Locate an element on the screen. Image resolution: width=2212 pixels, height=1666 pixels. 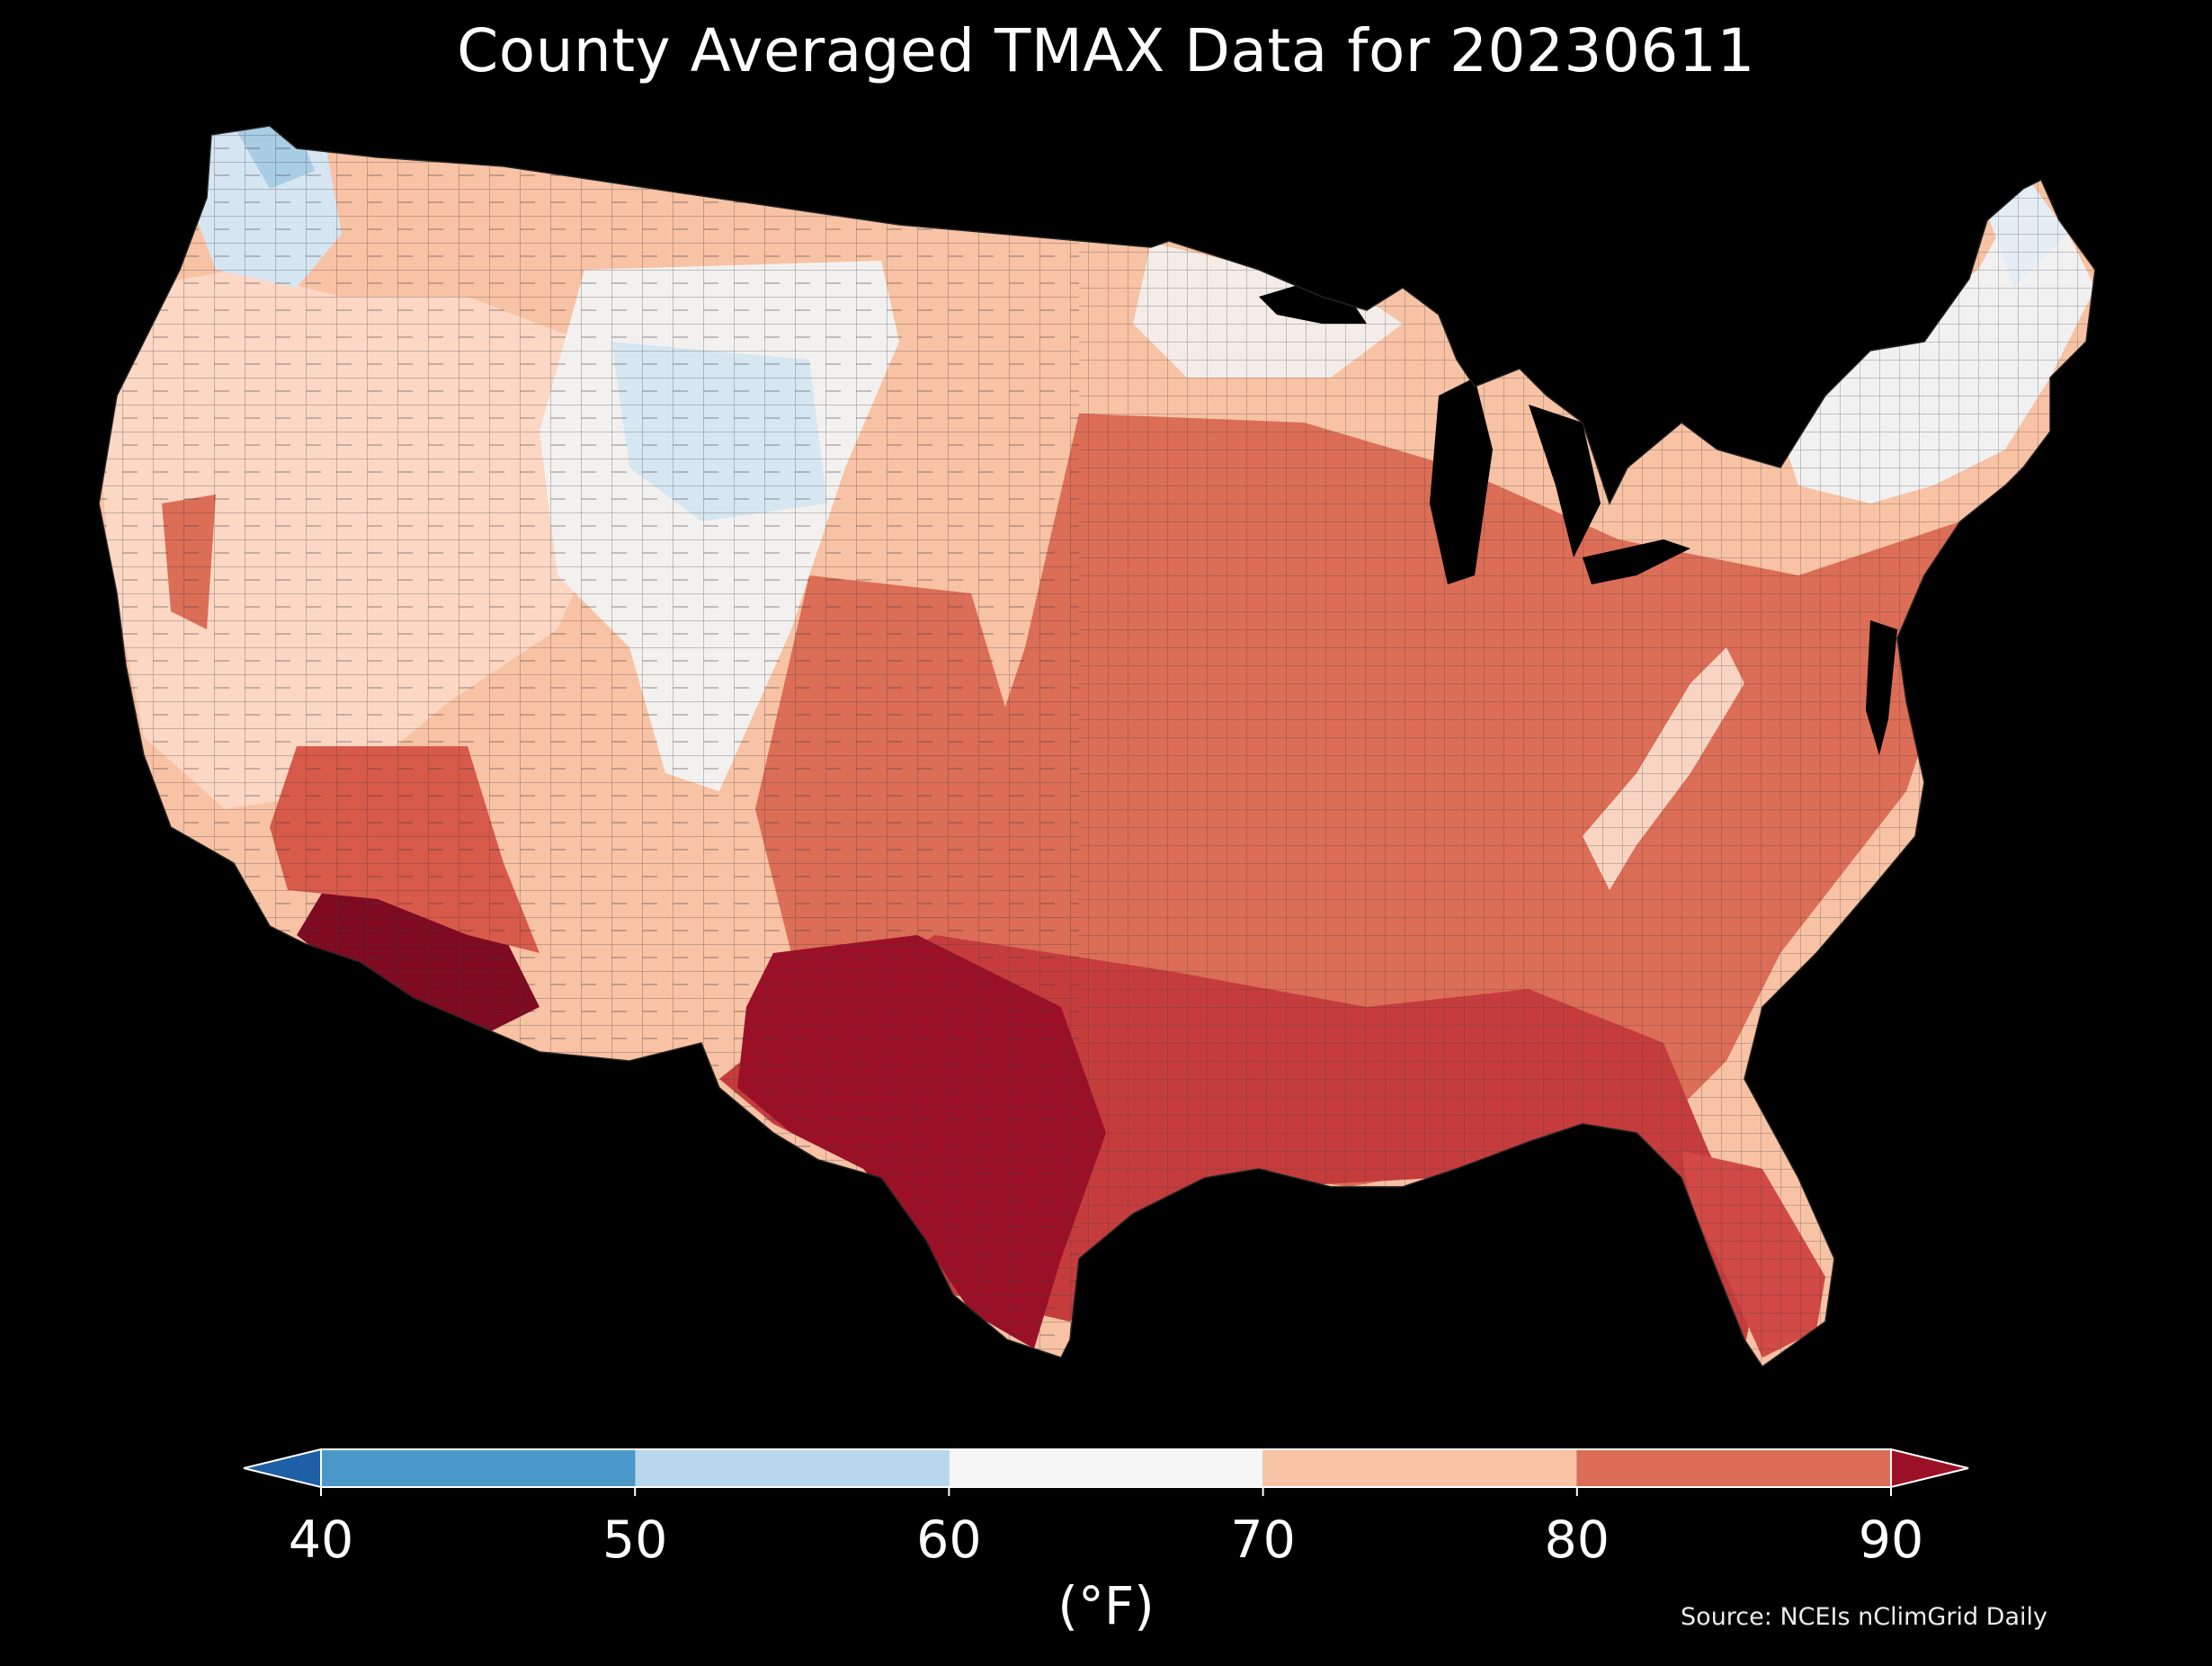
colorbar-frame is located at coordinates (1106, 1468).